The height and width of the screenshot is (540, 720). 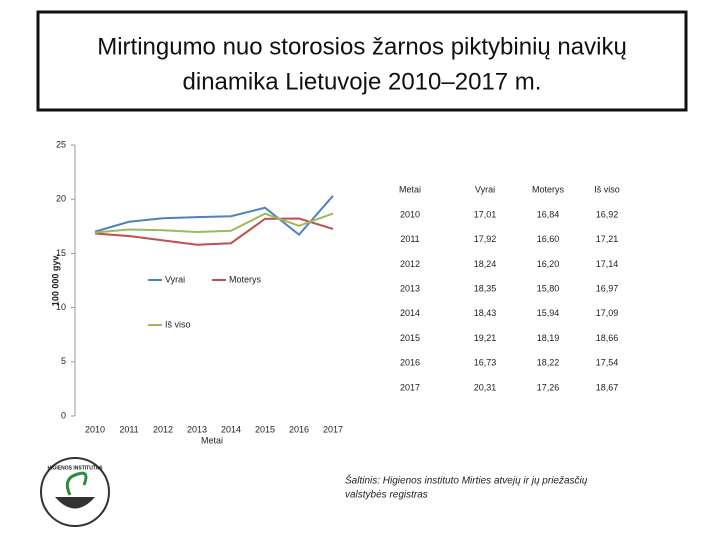 I want to click on table-cell: 16,97, so click(x=607, y=288).